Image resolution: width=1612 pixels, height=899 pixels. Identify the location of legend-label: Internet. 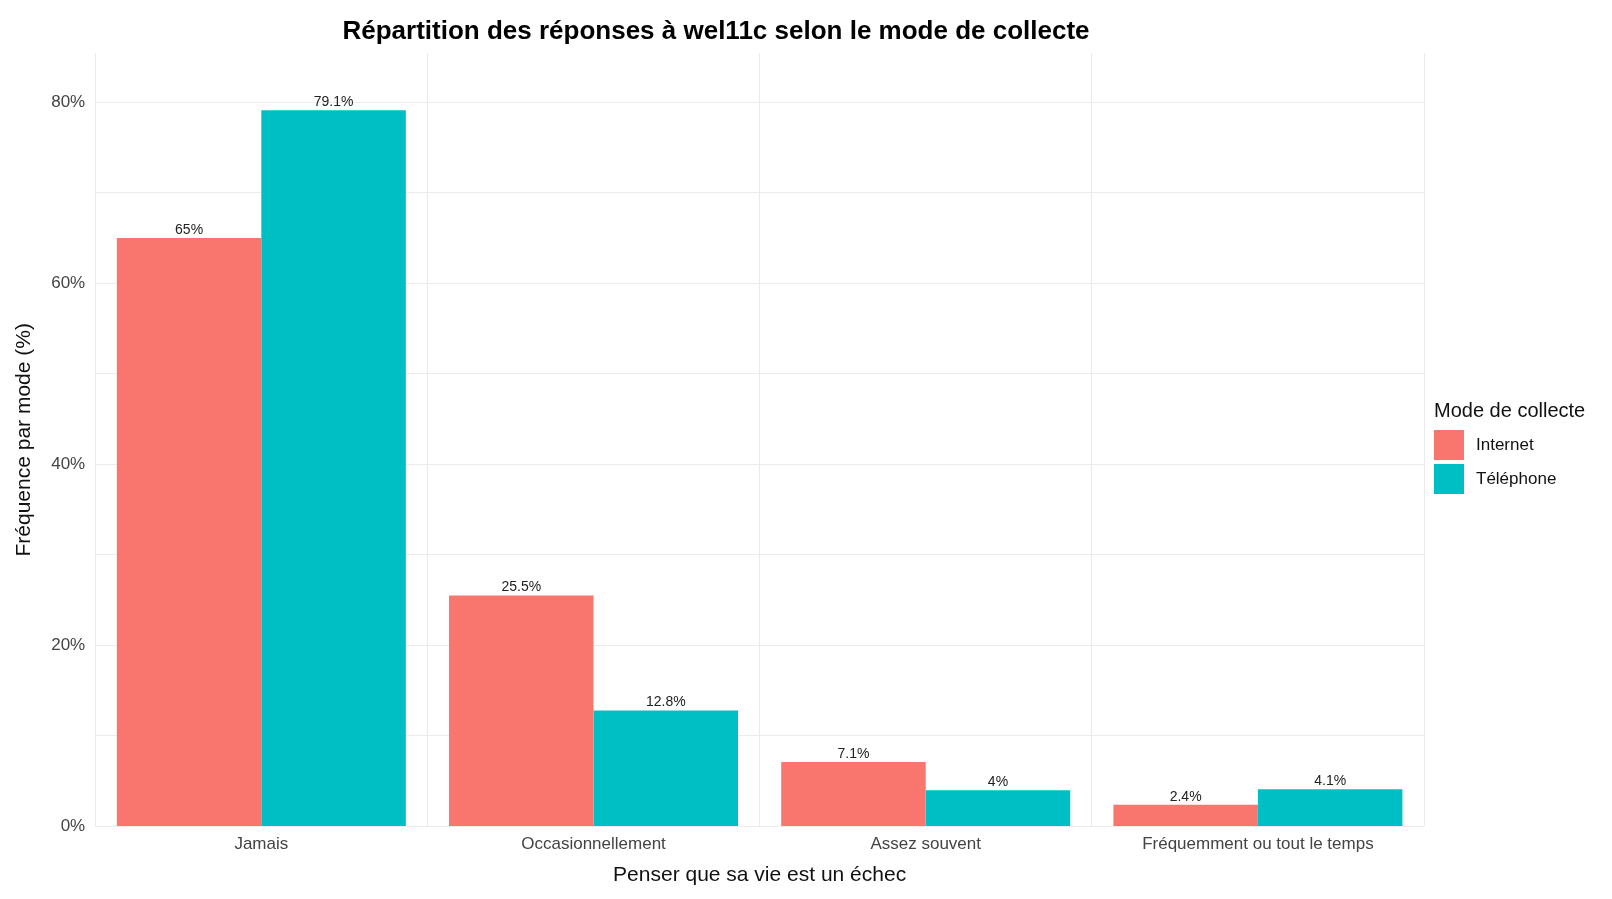
(1505, 444).